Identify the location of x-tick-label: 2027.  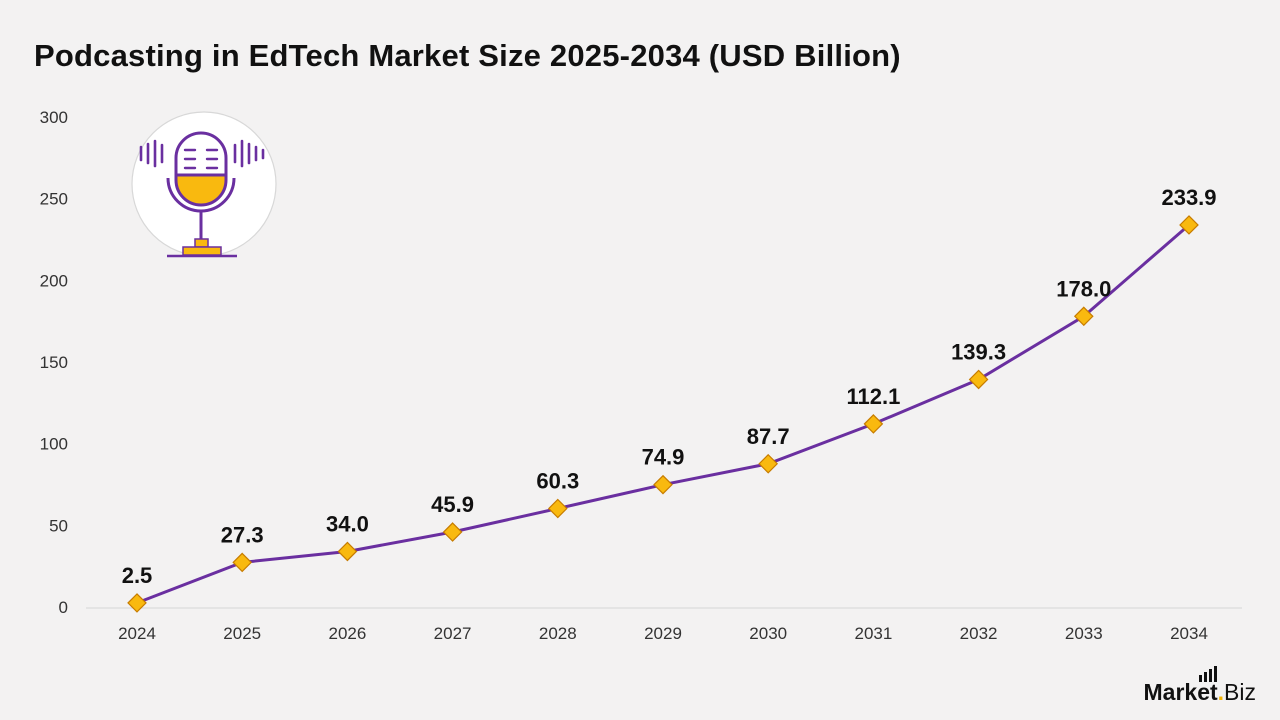
(453, 633).